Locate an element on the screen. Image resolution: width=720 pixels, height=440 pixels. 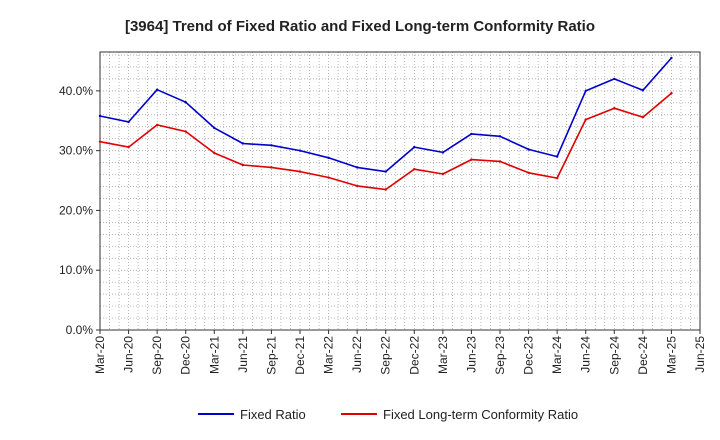
x-tick-label: Jun-21 is located at coordinates (243, 354).